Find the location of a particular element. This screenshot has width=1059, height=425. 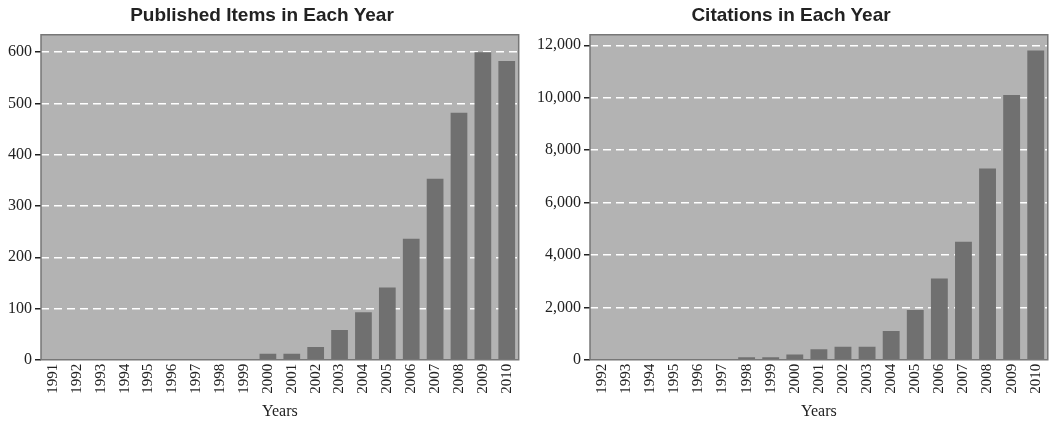

y-tick-label: 2,000 is located at coordinates (563, 306).